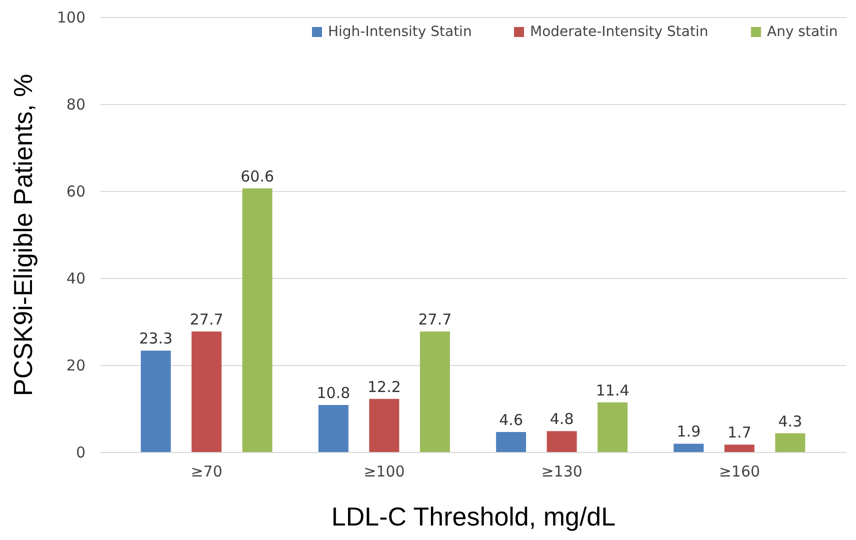 The height and width of the screenshot is (540, 856). I want to click on data-label: 4.3, so click(790, 421).